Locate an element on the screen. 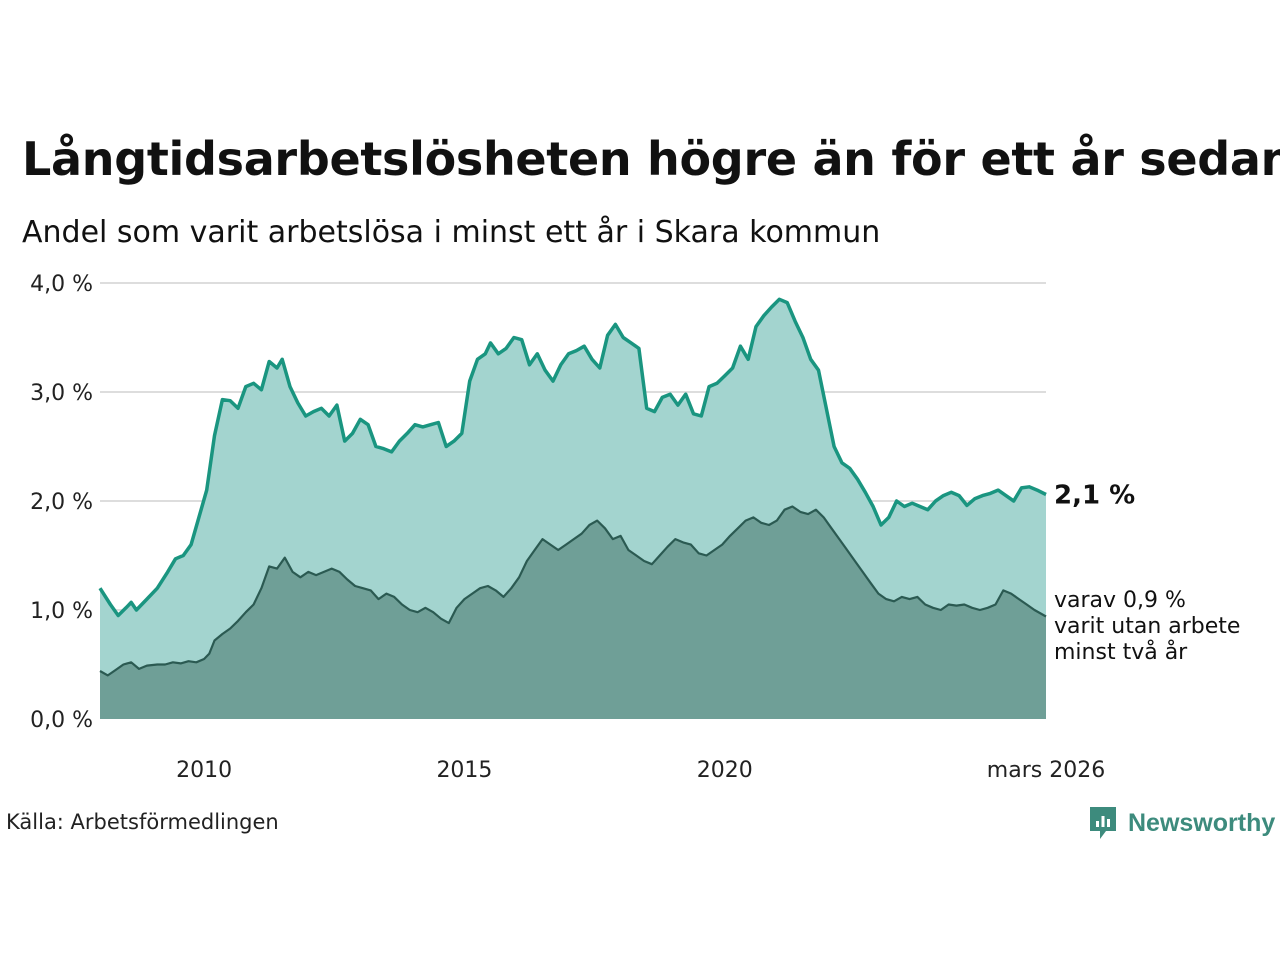  sub-series-label: varav 0,9 % is located at coordinates (1120, 600).